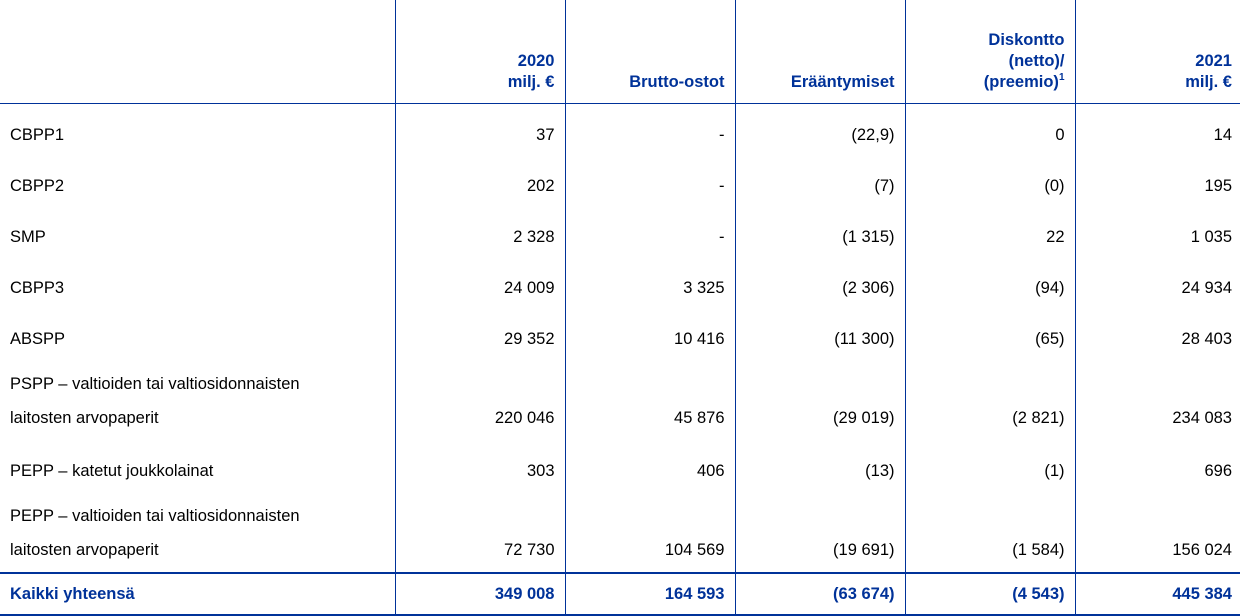  Describe the element at coordinates (989, 282) in the screenshot. I see `cell: (94)` at that location.